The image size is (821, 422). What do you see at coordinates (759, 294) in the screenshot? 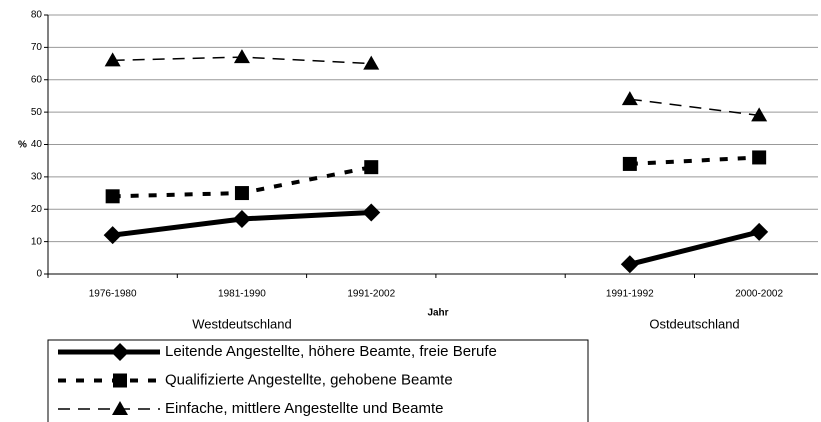
I see `x-tick-label: 2000-2002` at bounding box center [759, 294].